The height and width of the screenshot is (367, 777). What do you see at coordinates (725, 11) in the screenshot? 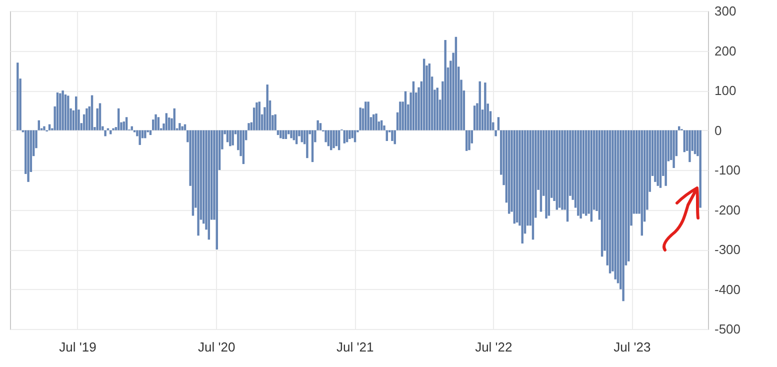
I see `y-tick-label: 300` at bounding box center [725, 11].